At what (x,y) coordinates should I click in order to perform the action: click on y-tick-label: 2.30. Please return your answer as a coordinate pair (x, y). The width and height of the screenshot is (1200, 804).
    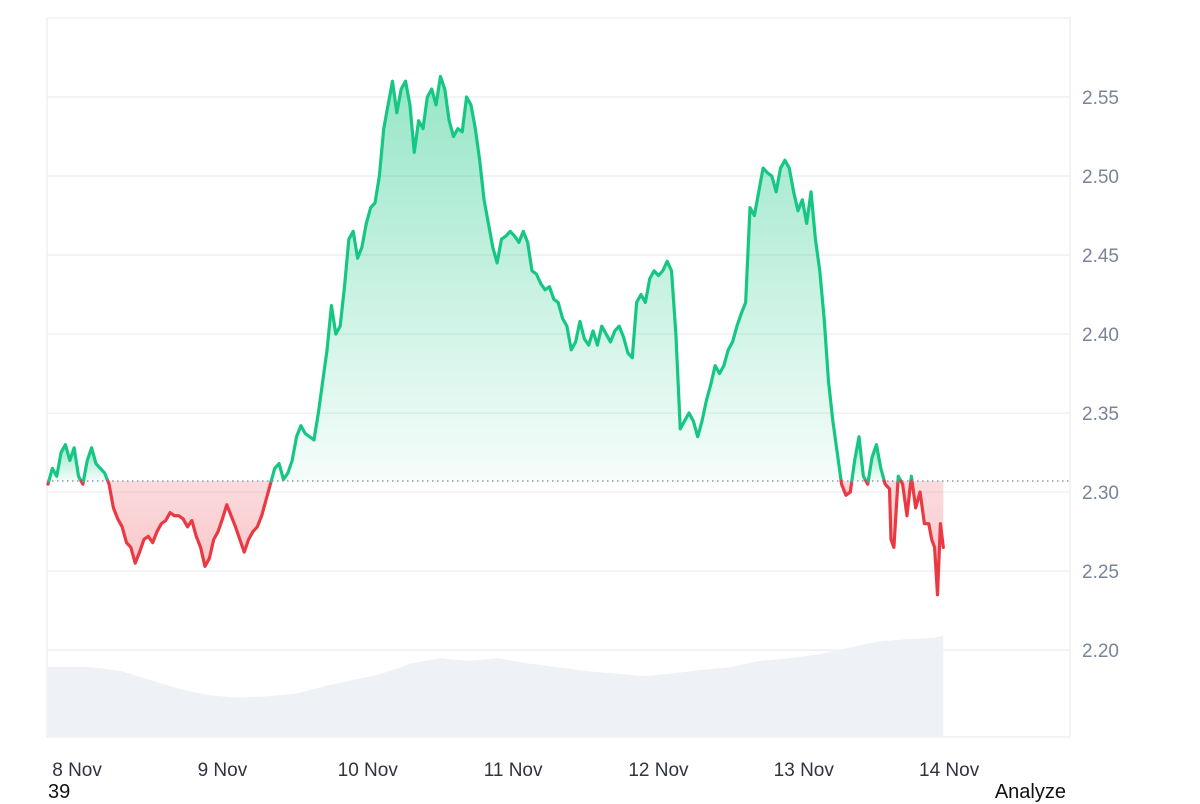
    Looking at the image, I should click on (1100, 493).